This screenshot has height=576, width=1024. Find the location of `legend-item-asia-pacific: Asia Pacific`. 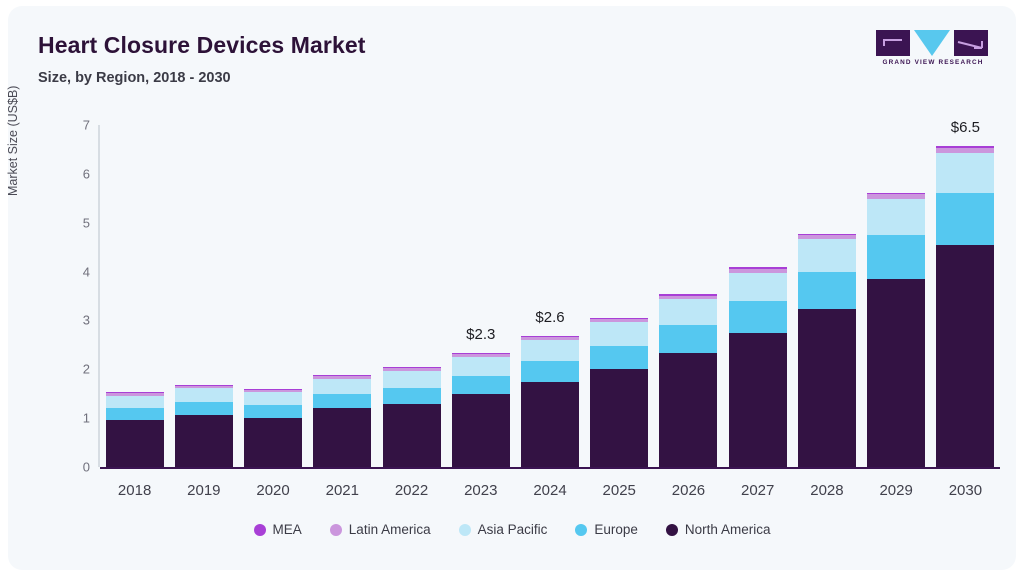

legend-item-asia-pacific: Asia Pacific is located at coordinates (502, 529).